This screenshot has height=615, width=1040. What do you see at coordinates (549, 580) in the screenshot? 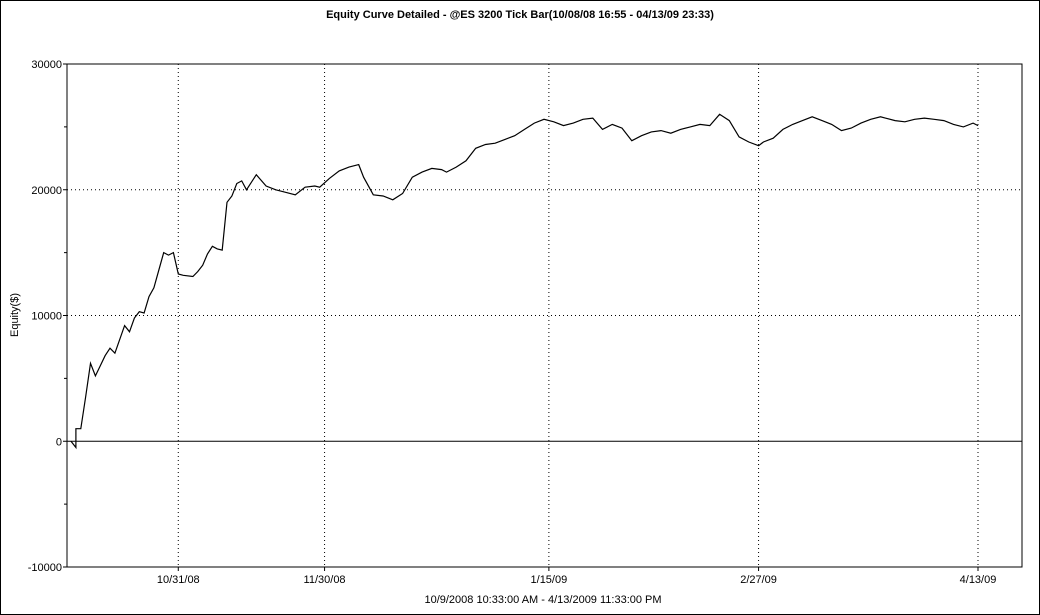
I see `x-tick-label: 1/15/09` at bounding box center [549, 580].